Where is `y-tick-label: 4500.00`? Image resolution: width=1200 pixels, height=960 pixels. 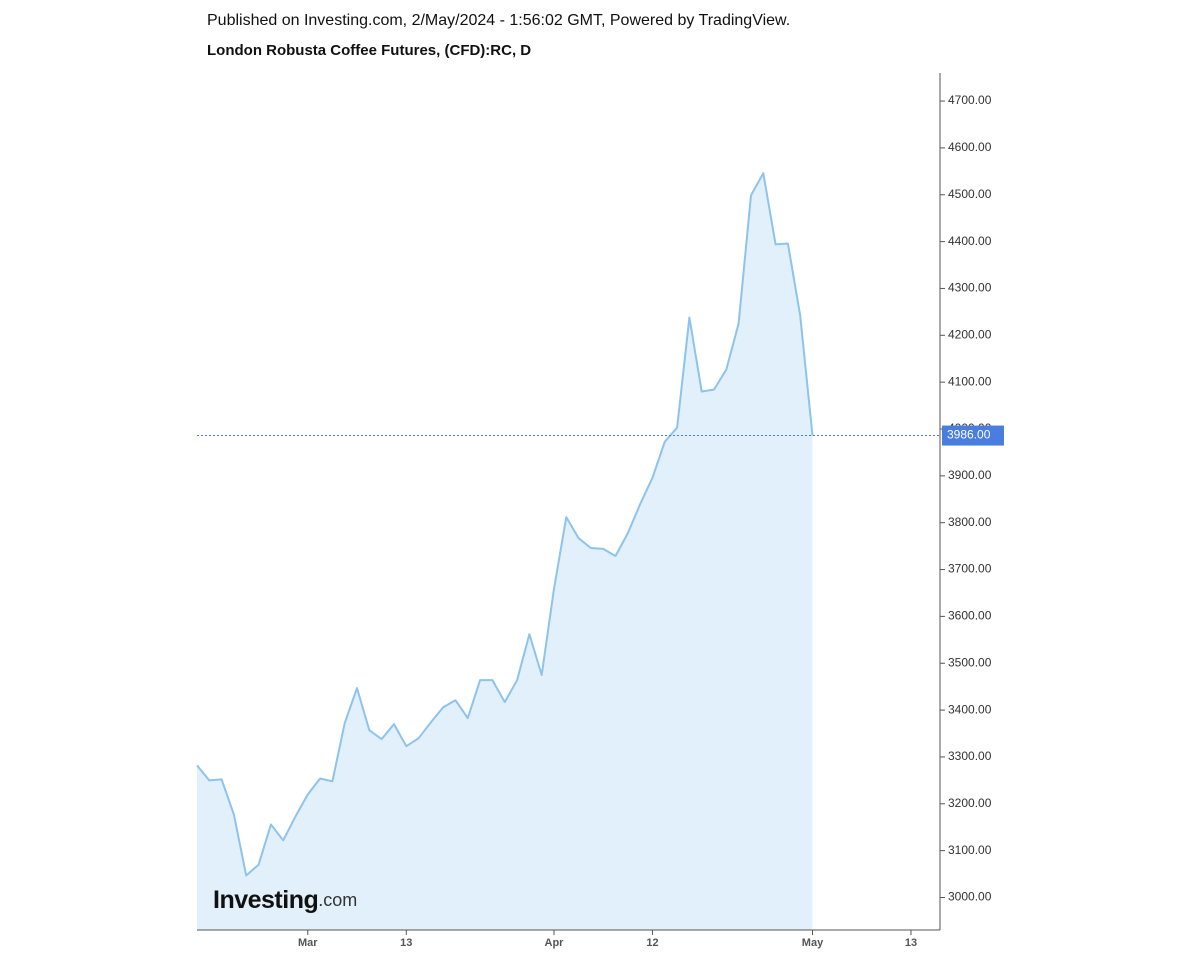 y-tick-label: 4500.00 is located at coordinates (970, 194).